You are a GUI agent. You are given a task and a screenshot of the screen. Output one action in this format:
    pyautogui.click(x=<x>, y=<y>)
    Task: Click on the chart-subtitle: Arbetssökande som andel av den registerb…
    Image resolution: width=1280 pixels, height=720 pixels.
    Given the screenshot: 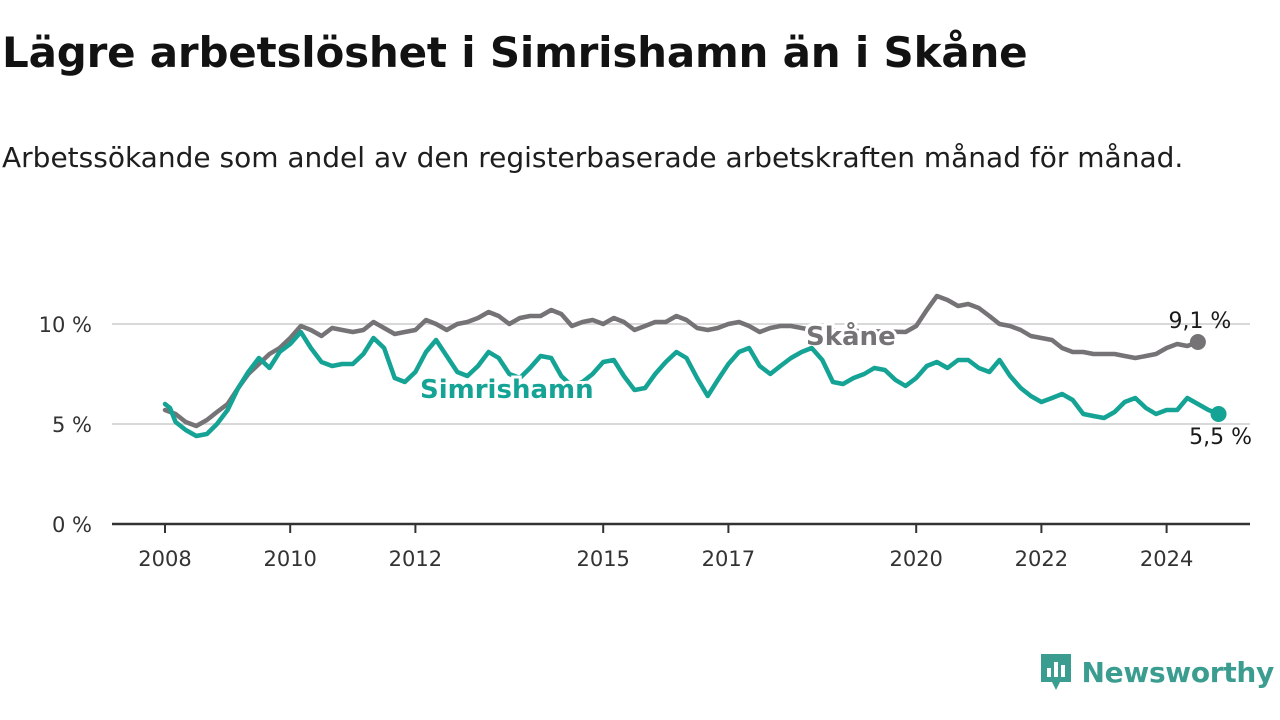 What is the action you would take?
    pyautogui.click(x=593, y=157)
    